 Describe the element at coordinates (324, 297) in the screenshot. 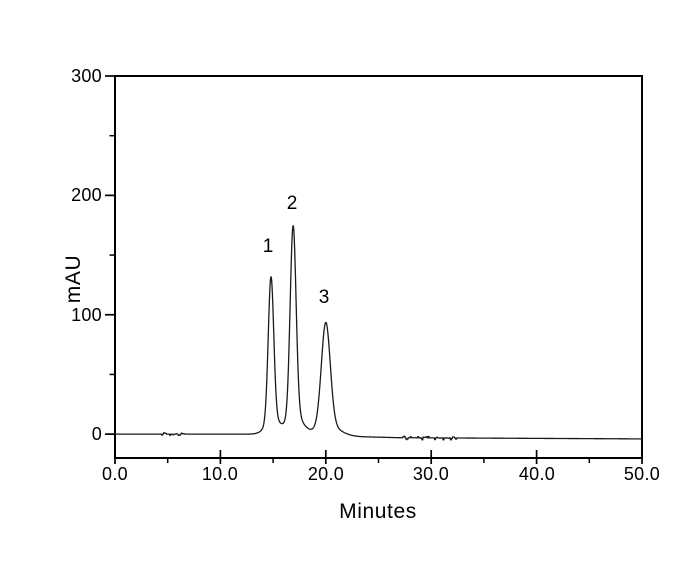

I see `peak-label-3: 3` at that location.